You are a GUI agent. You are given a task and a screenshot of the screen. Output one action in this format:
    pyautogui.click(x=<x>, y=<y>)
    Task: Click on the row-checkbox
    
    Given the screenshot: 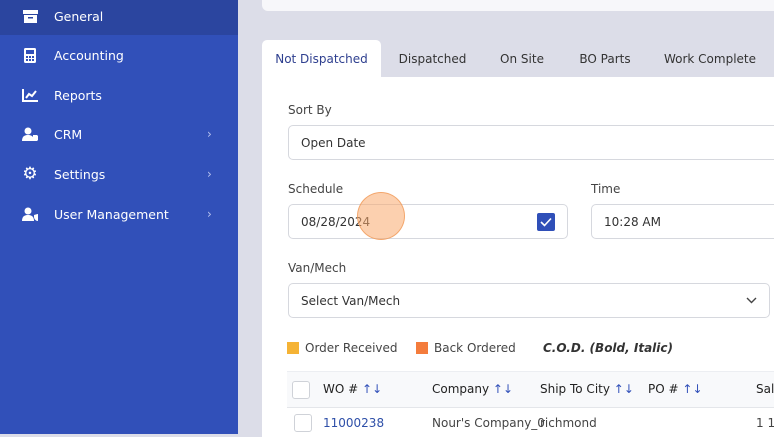 What is the action you would take?
    pyautogui.click(x=303, y=423)
    